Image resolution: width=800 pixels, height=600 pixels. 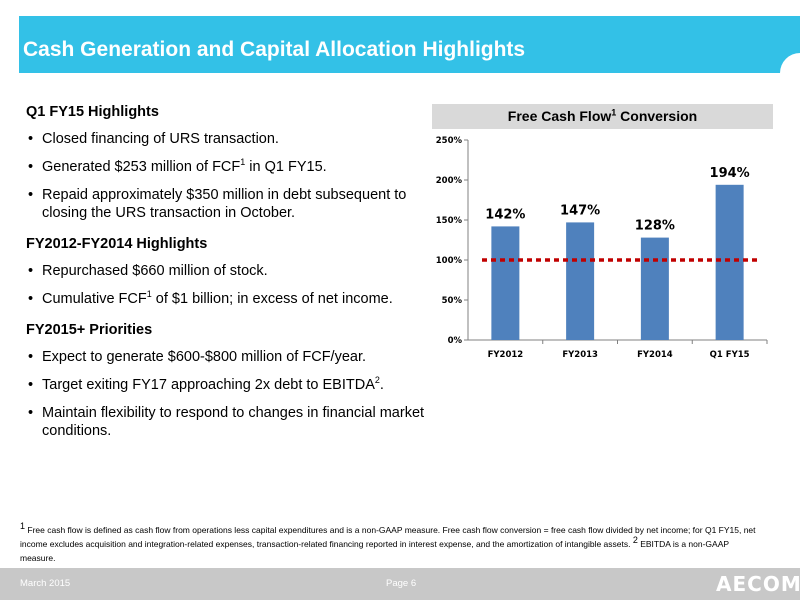 I want to click on x-tick-label: Q1 FY15, so click(x=730, y=355).